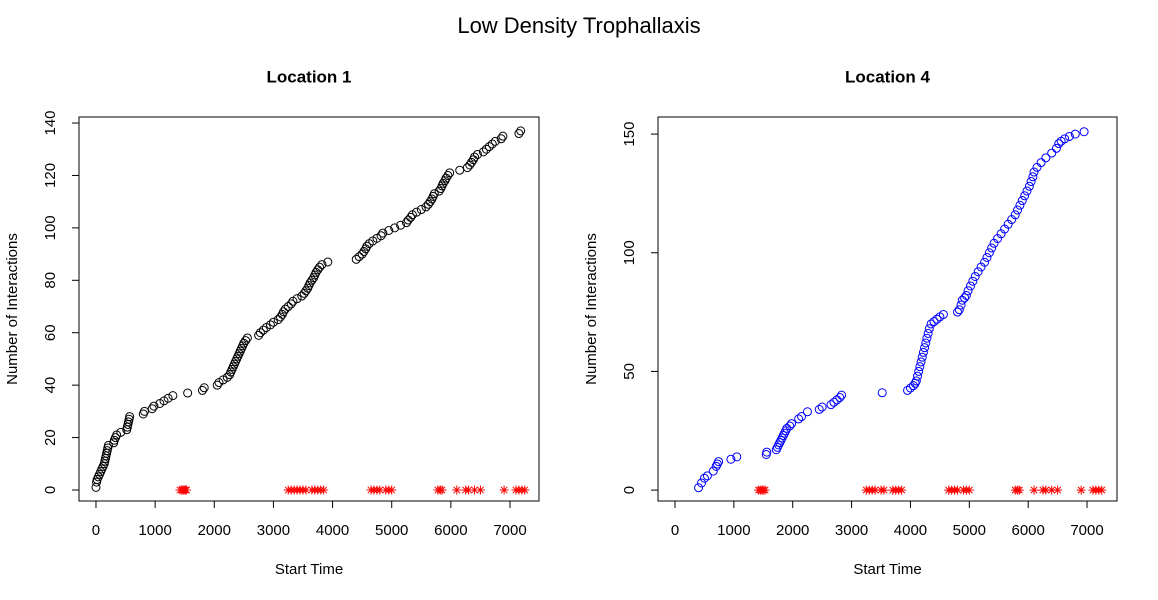  Describe the element at coordinates (50, 280) in the screenshot. I see `y-tick-label: 80` at that location.